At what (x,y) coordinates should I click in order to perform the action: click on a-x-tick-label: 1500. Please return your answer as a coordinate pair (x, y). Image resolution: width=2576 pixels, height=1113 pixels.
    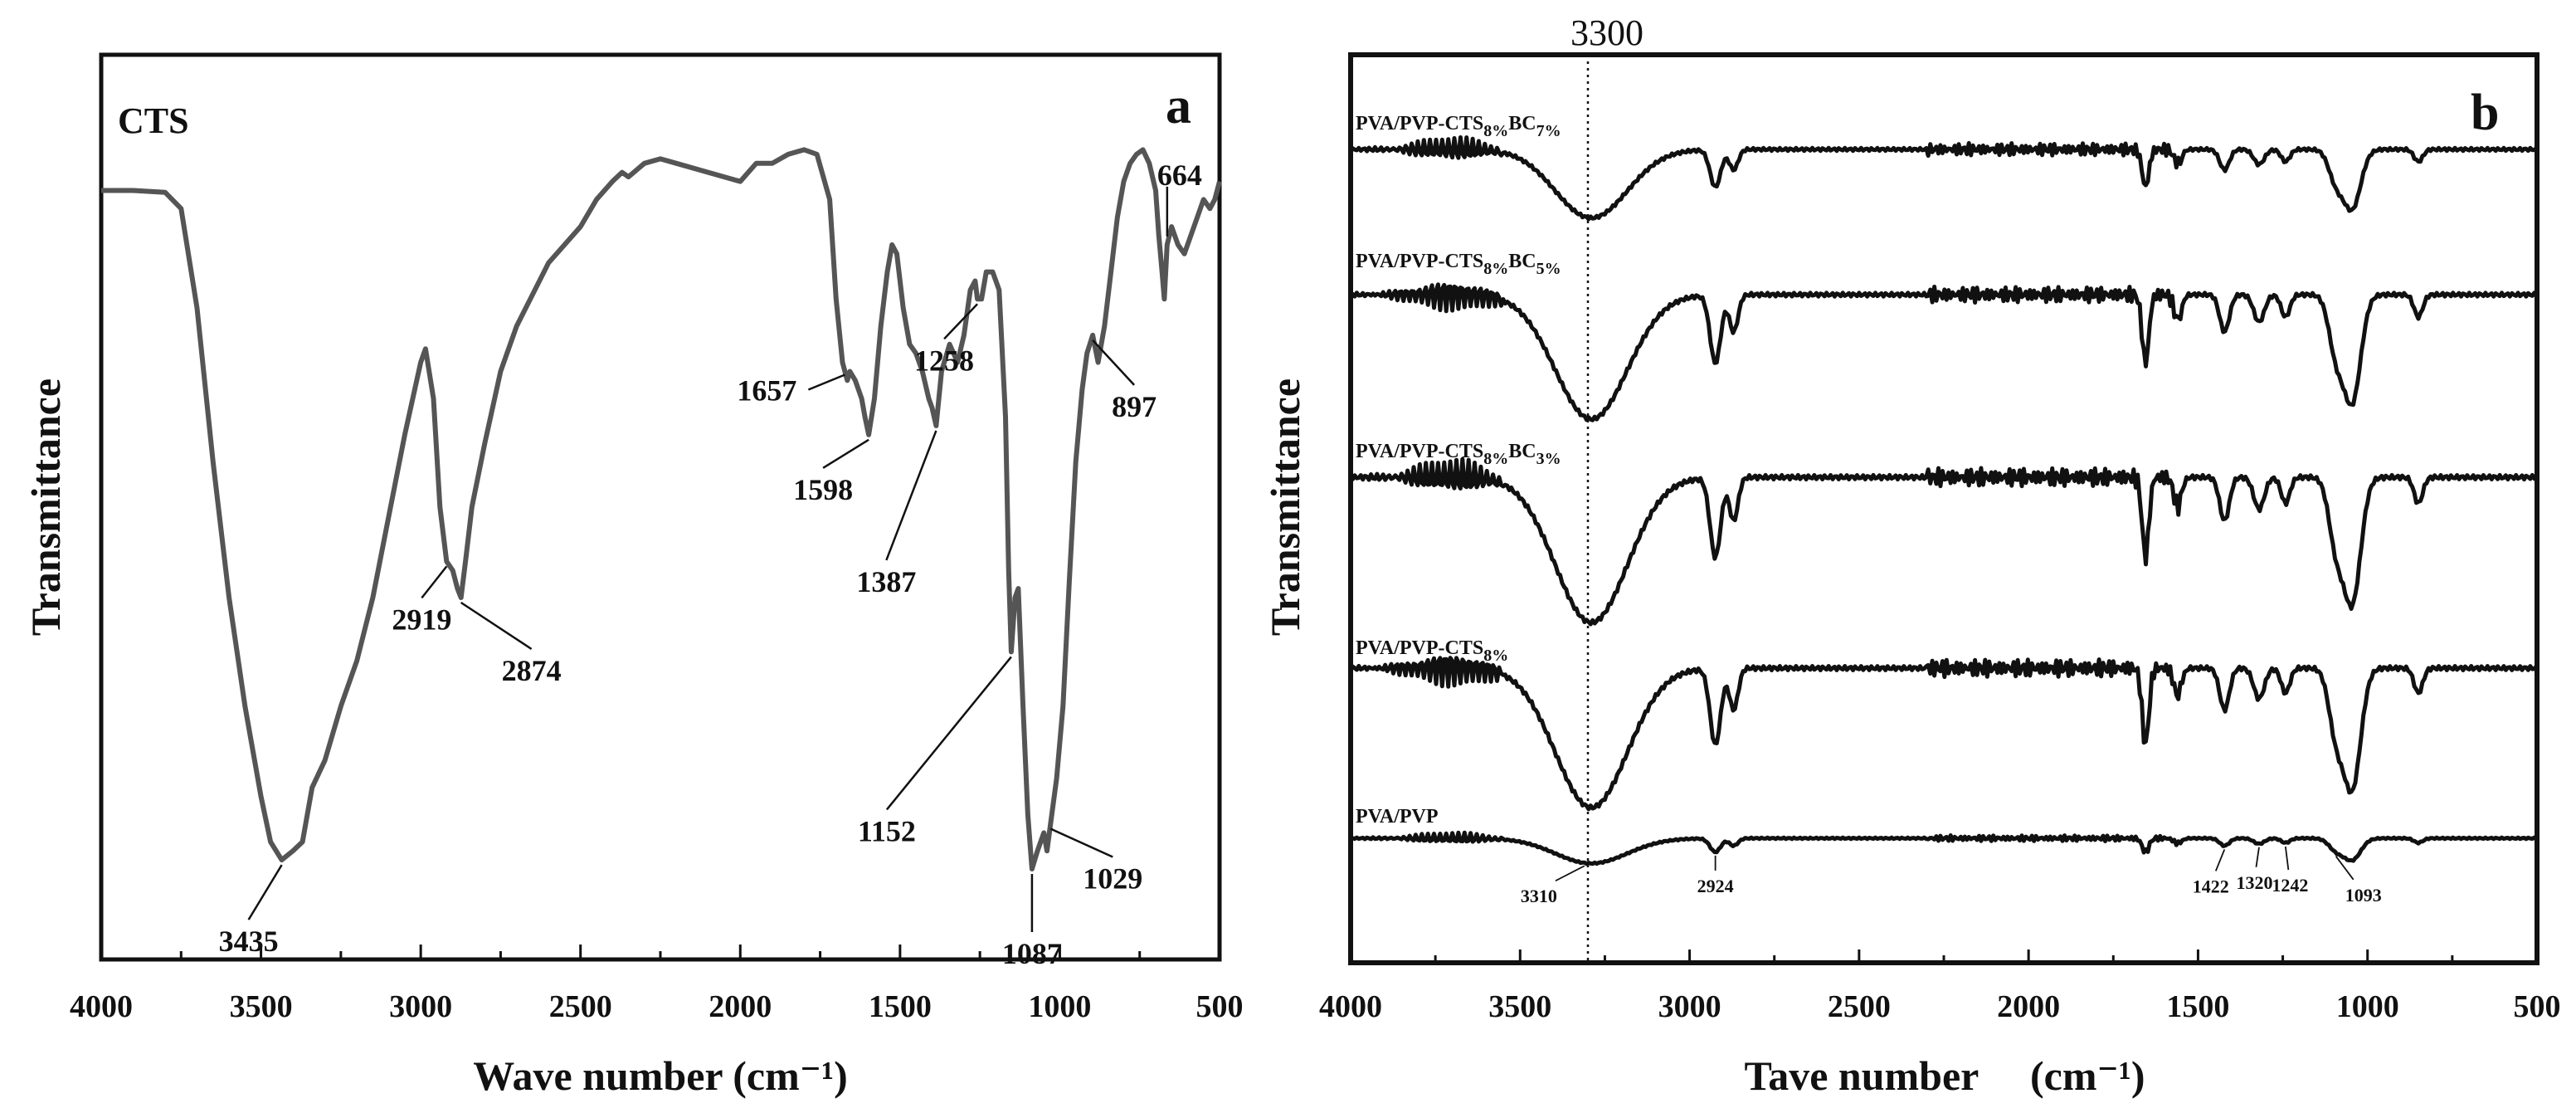
    Looking at the image, I should click on (900, 1006).